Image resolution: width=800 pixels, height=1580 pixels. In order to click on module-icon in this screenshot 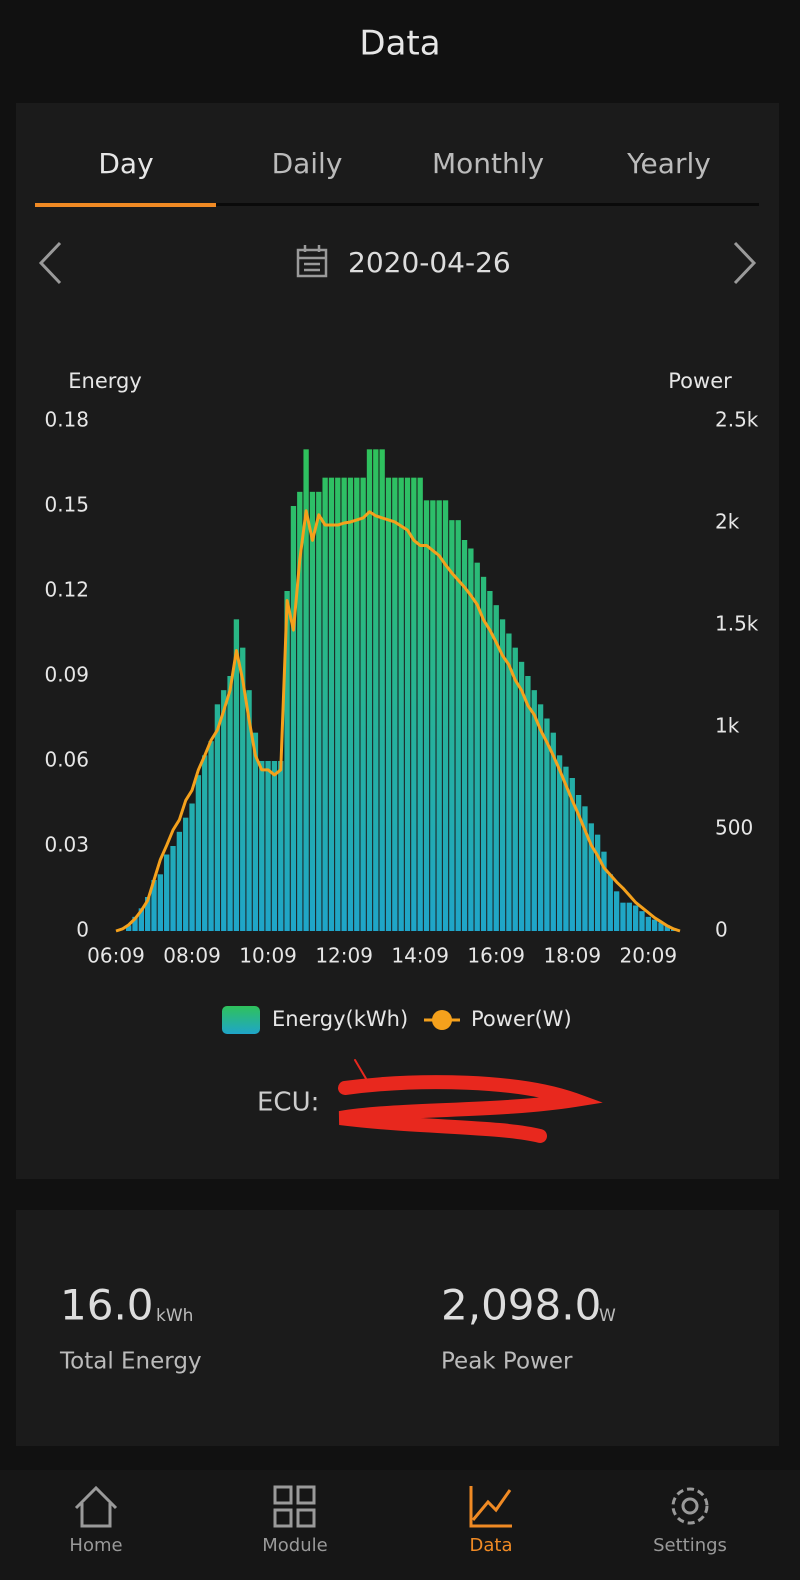, I will do `click(294, 1506)`.